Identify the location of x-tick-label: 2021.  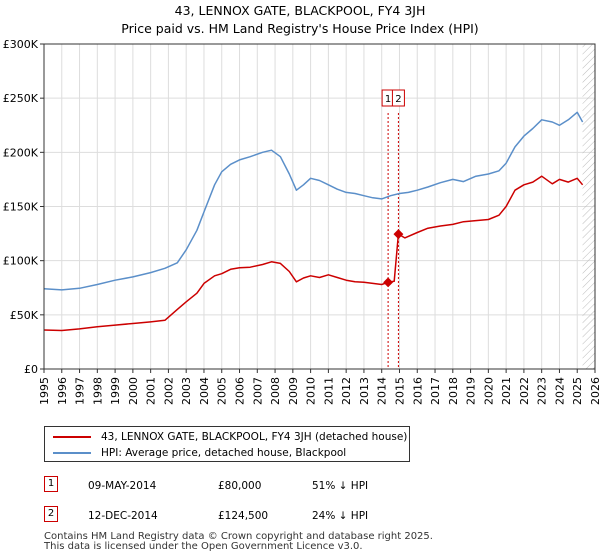
(506, 391).